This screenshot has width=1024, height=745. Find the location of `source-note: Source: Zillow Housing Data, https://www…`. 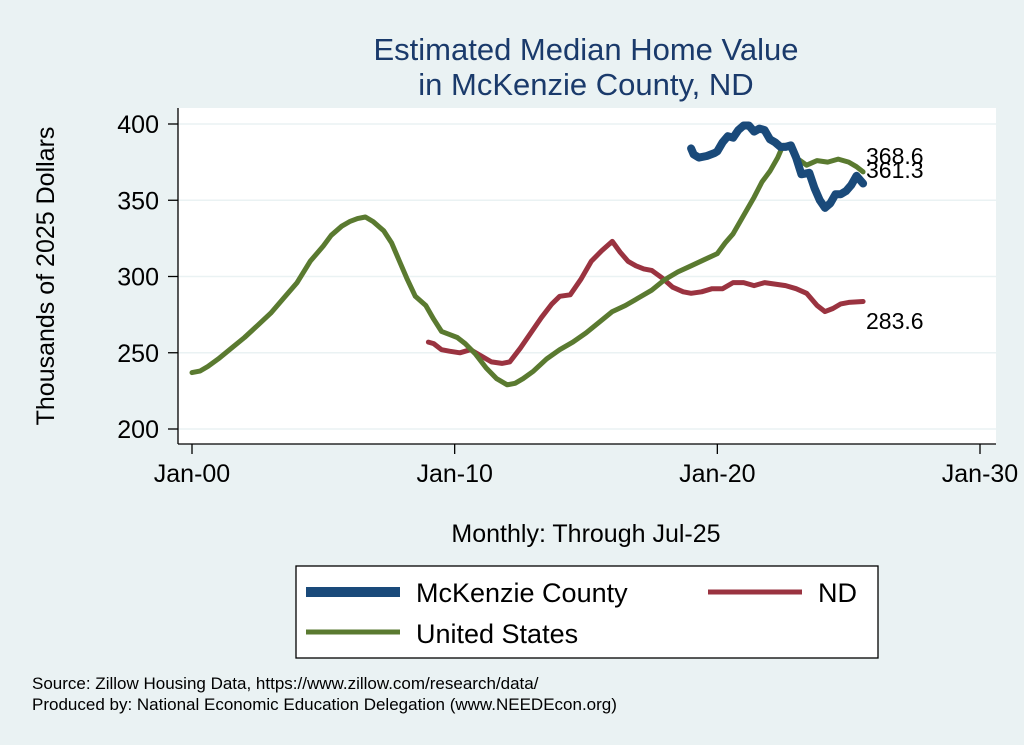

source-note: Source: Zillow Housing Data, https://www… is located at coordinates (285, 683).